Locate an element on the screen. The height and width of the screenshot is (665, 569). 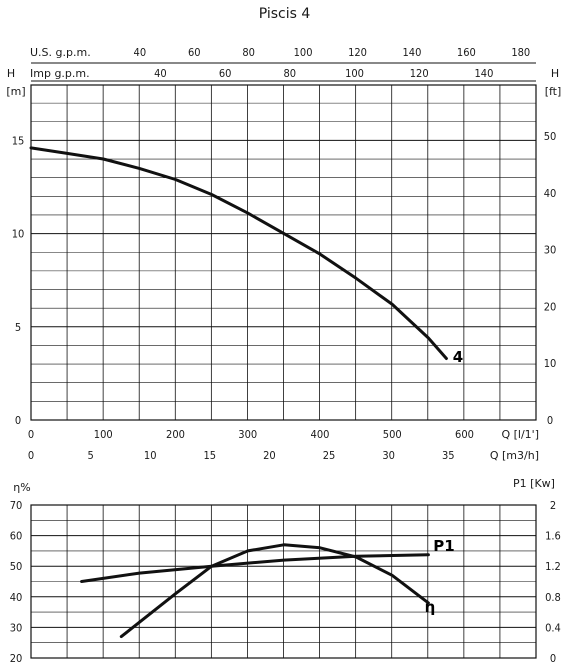
q-m3h-tick-label: 10 is located at coordinates (150, 455).